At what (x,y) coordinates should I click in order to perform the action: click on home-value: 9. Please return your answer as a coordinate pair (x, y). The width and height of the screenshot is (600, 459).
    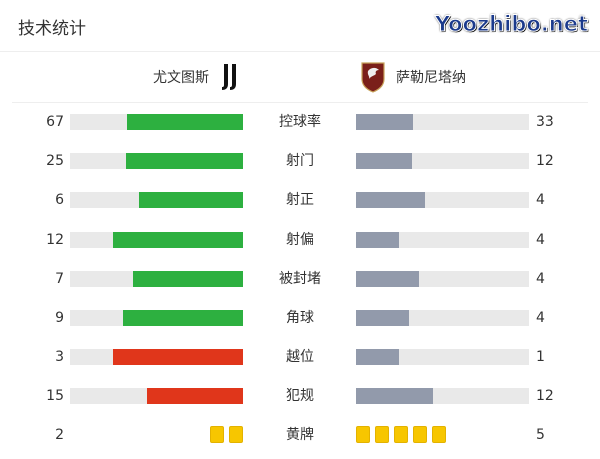
    Looking at the image, I should click on (59, 318).